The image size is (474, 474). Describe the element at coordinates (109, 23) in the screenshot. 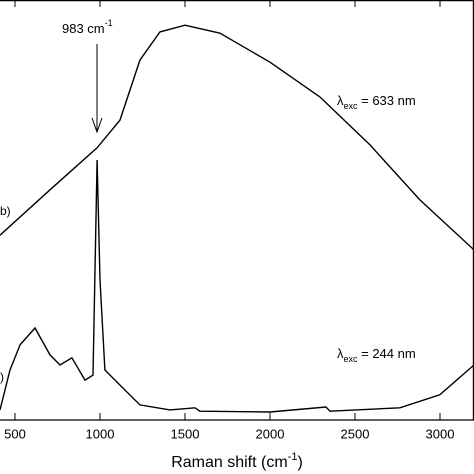

I see `annotation-sup: -1` at that location.